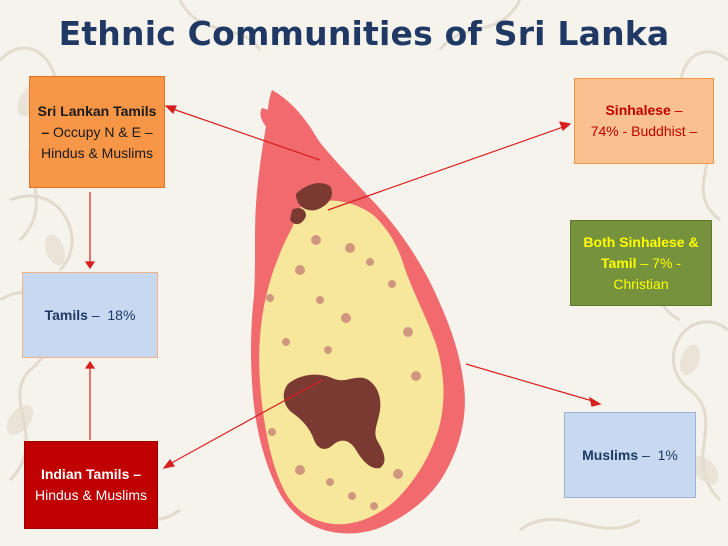 The height and width of the screenshot is (546, 728). Describe the element at coordinates (638, 110) in the screenshot. I see `sinhalese-heading: Sinhalese` at that location.